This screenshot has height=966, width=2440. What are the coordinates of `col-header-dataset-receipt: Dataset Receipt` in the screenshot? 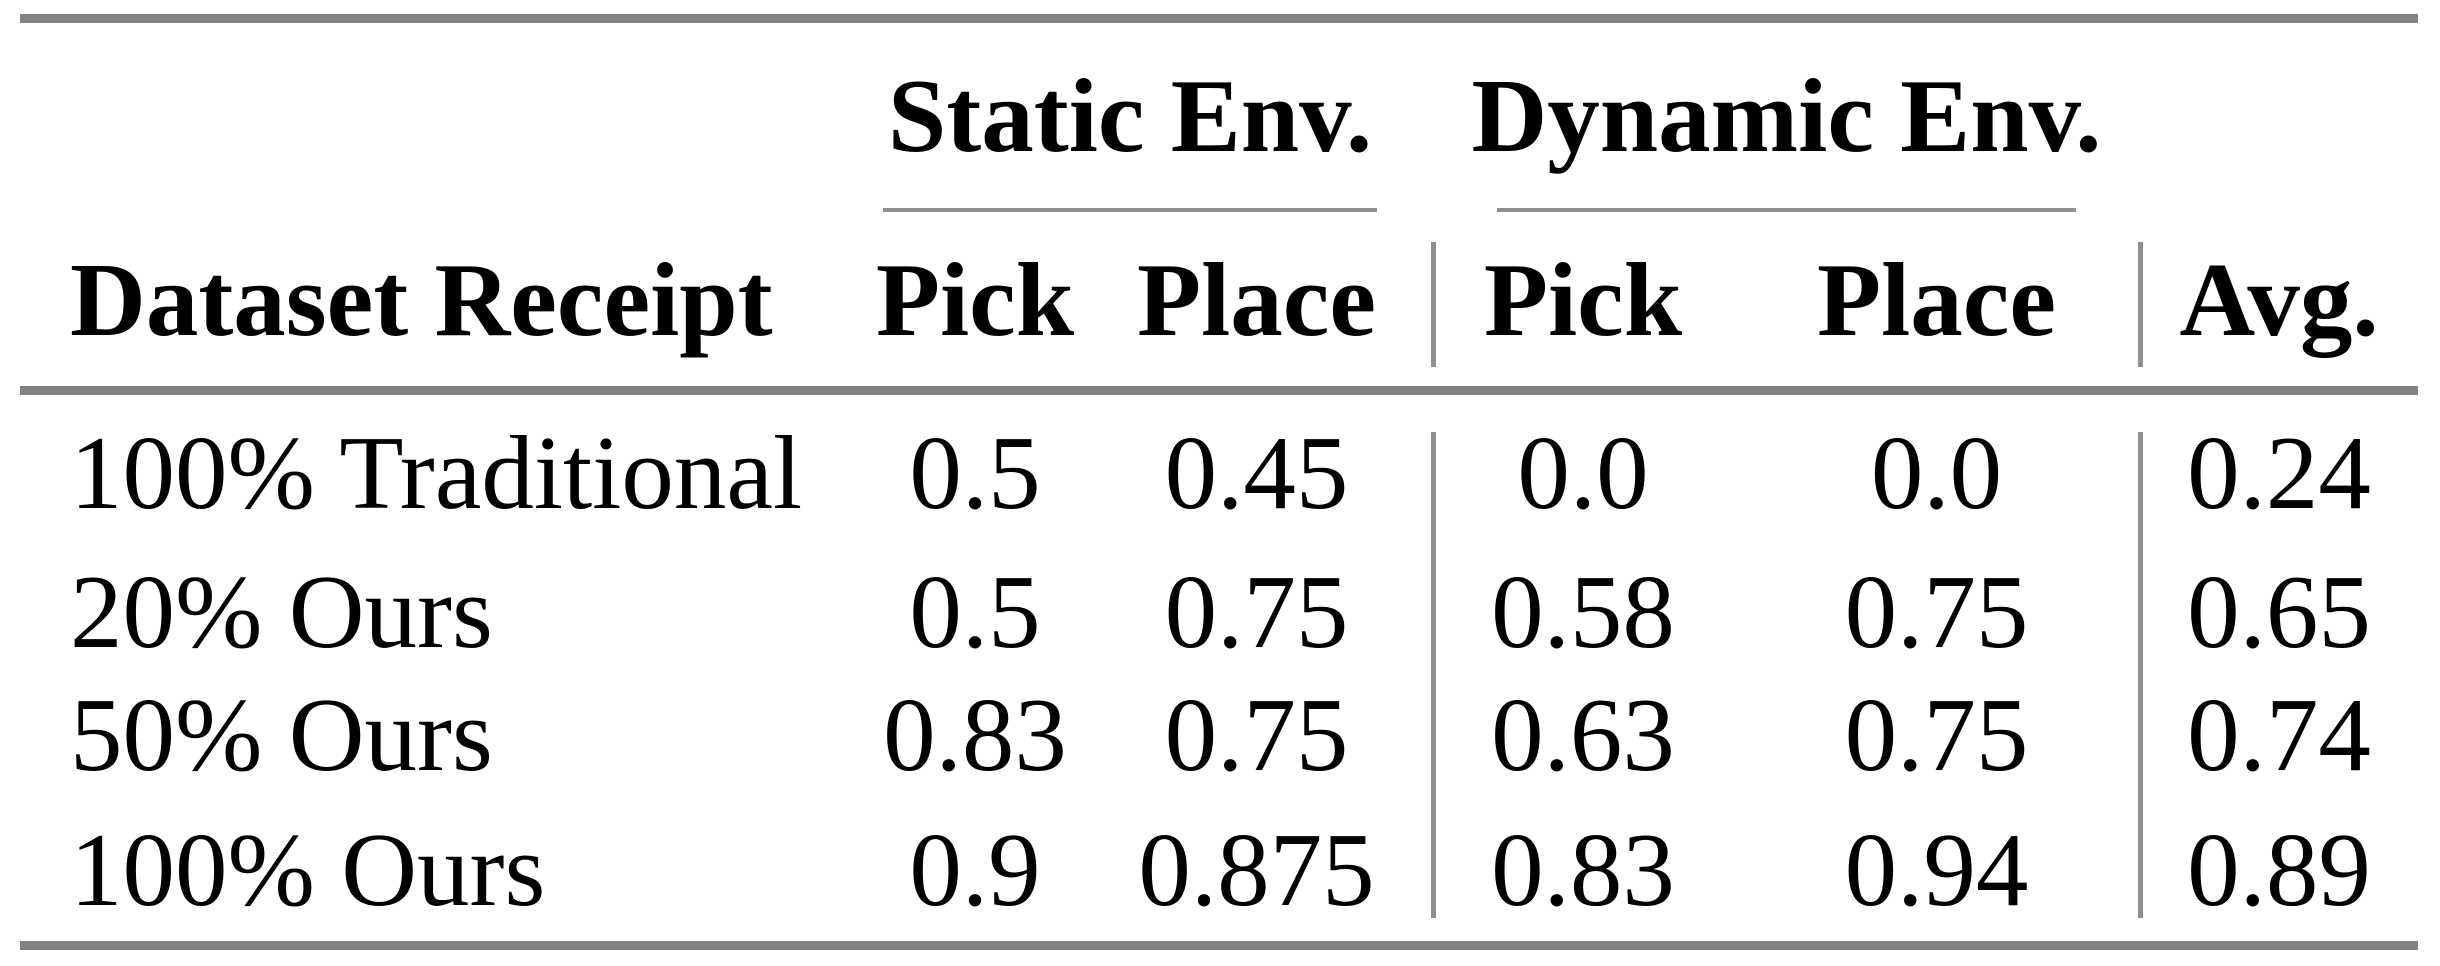 It's located at (421, 299).